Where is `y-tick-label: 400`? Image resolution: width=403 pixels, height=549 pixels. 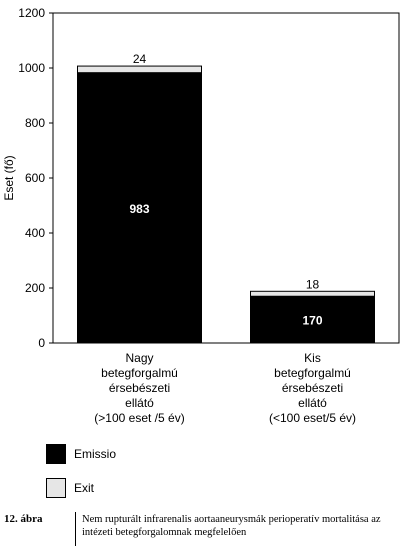 y-tick-label: 400 is located at coordinates (35, 233).